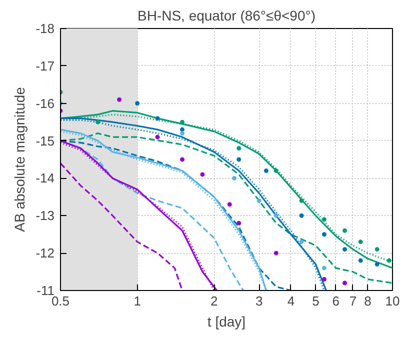  I want to click on y-tick-label: -12, so click(45, 253).